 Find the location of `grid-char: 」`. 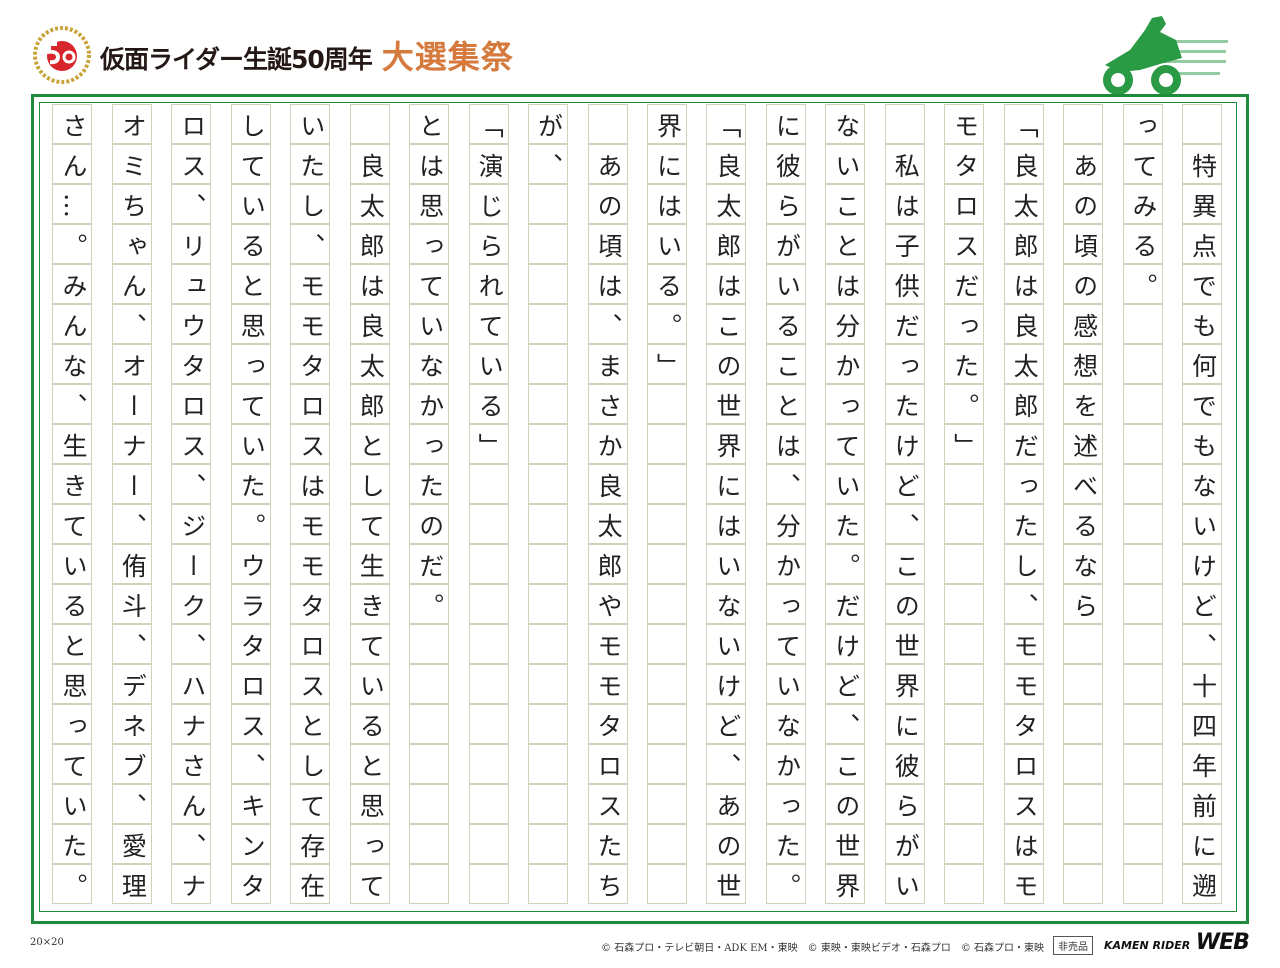

grid-char: 」 is located at coordinates (965, 445).